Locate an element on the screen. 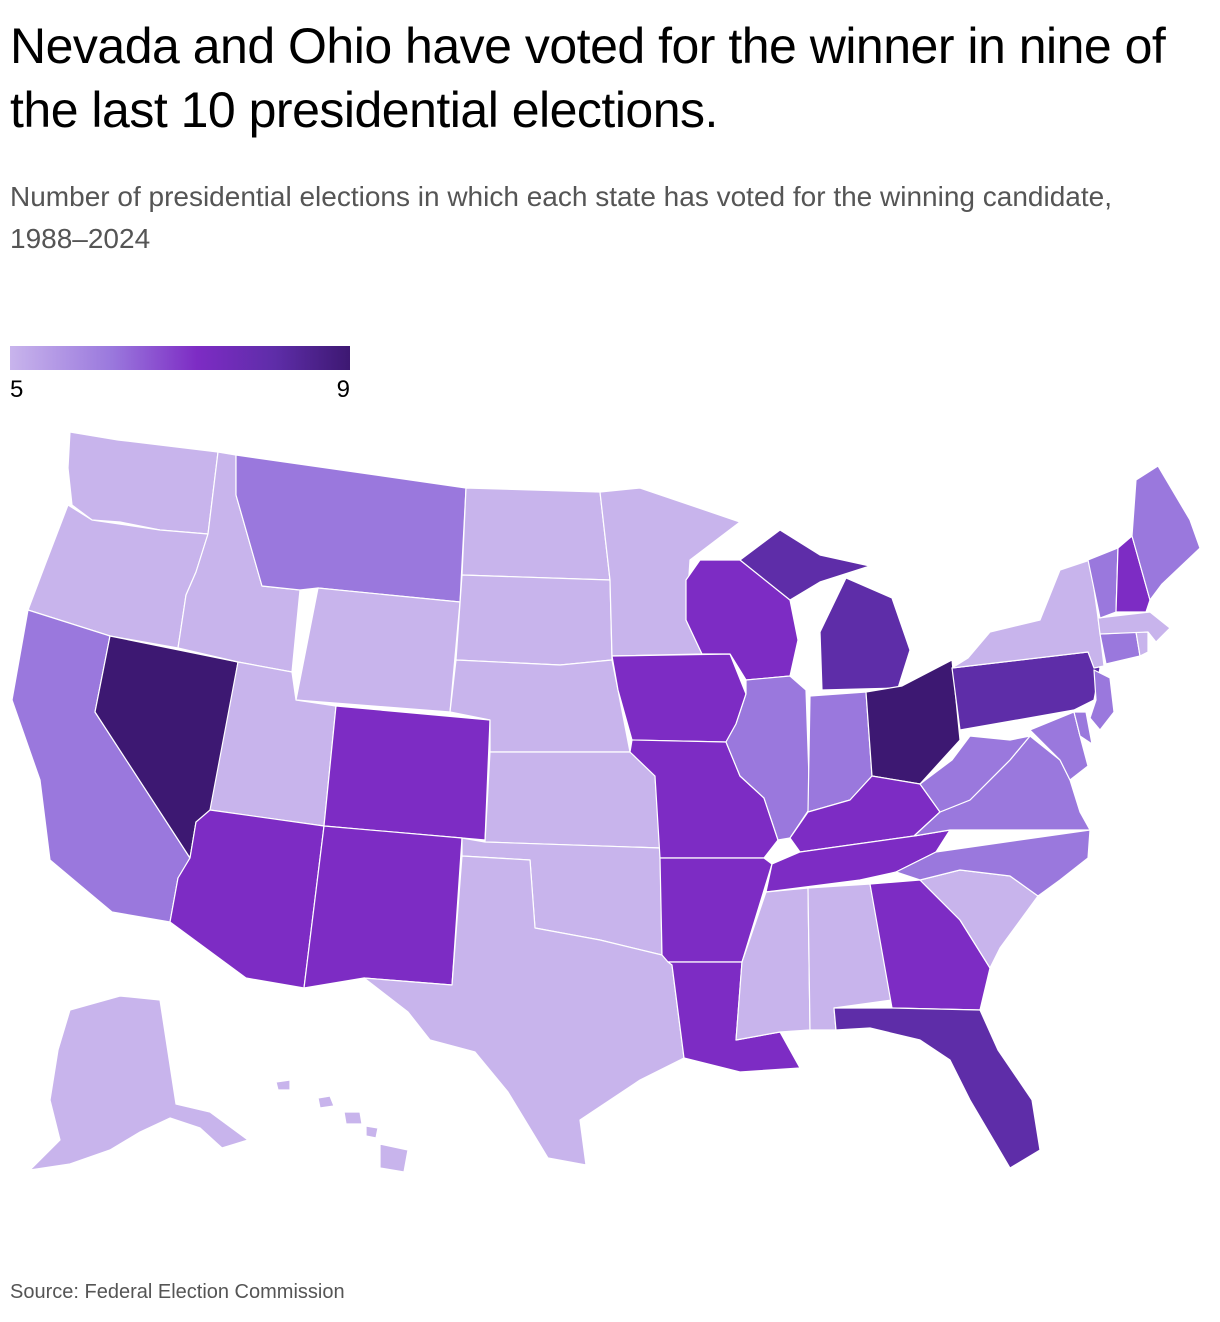 This screenshot has width=1220, height=1322. state-FL: Florida: 8 is located at coordinates (937, 1088).